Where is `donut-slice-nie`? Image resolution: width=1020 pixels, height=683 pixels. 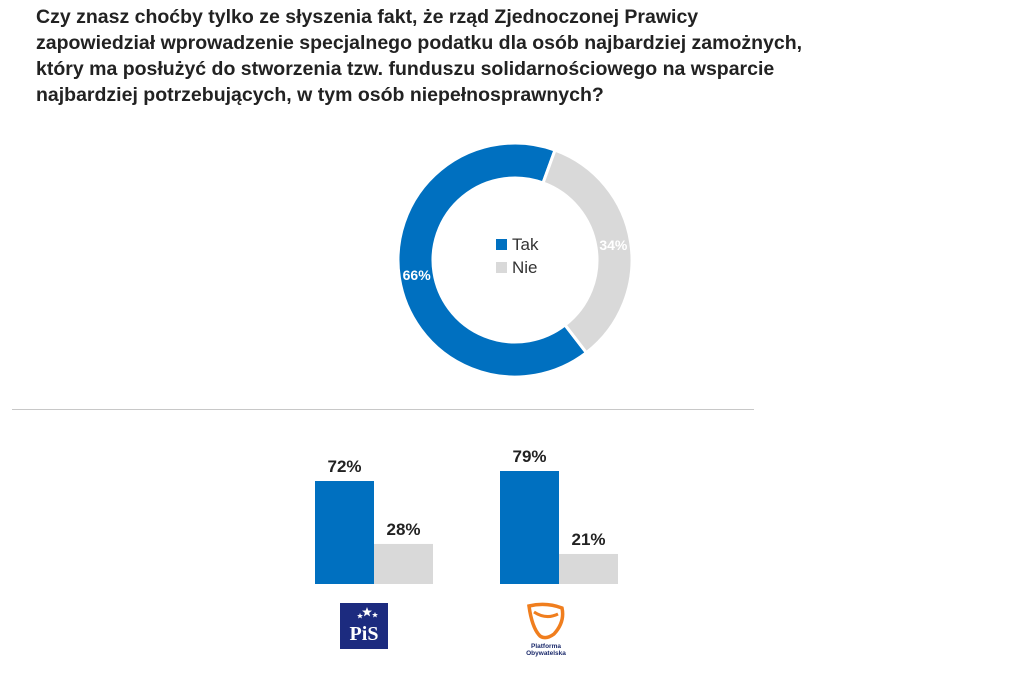
donut-slice-nie is located at coordinates (587, 251).